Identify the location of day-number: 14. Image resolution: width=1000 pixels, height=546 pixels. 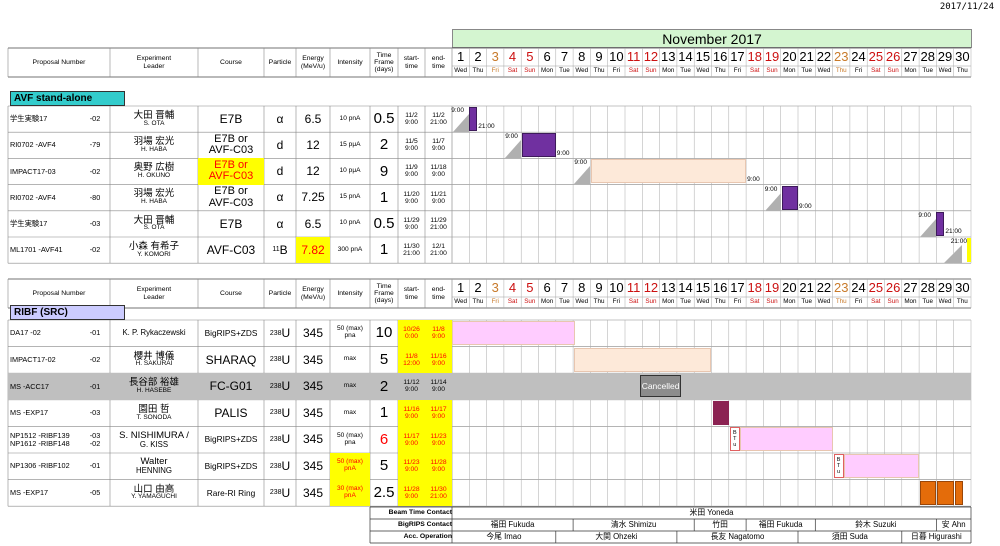
(685, 57).